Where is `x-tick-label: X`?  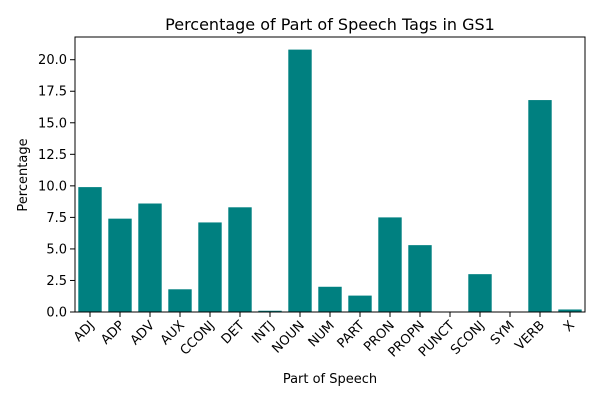 x-tick-label: X is located at coordinates (569, 326).